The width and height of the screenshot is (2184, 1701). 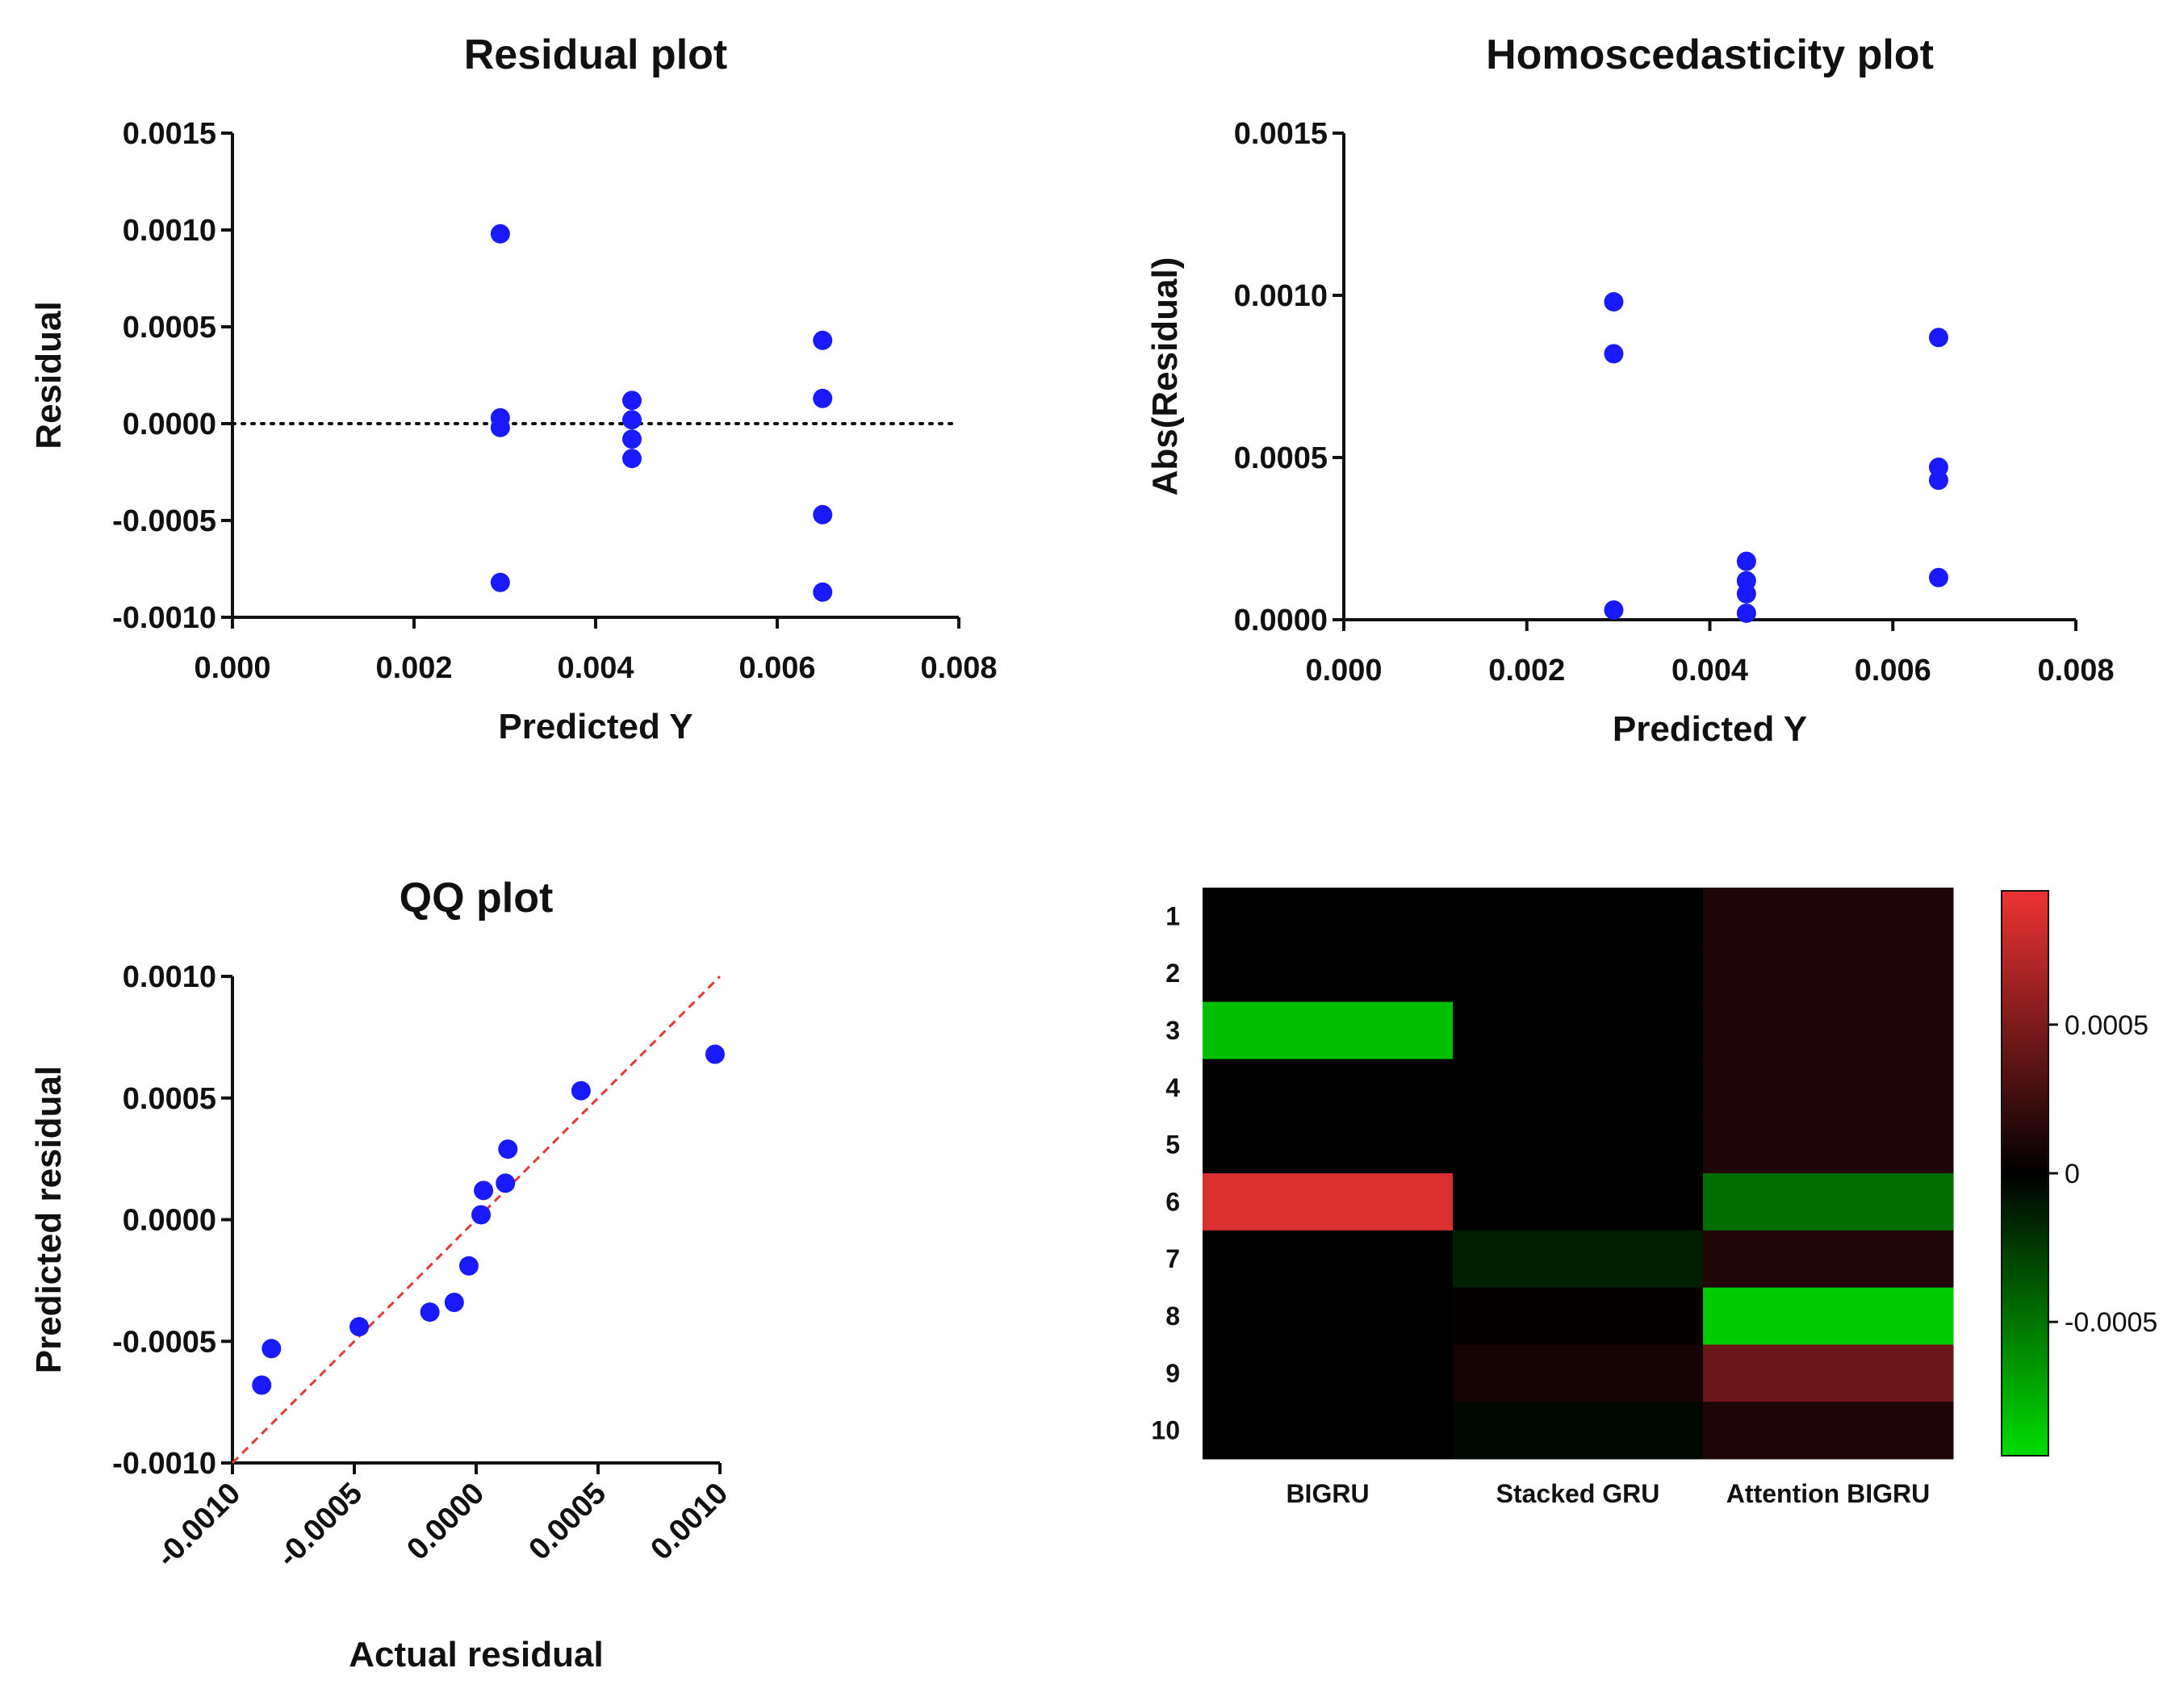 I want to click on residual-y-tick-label: 0.0000, so click(x=170, y=424).